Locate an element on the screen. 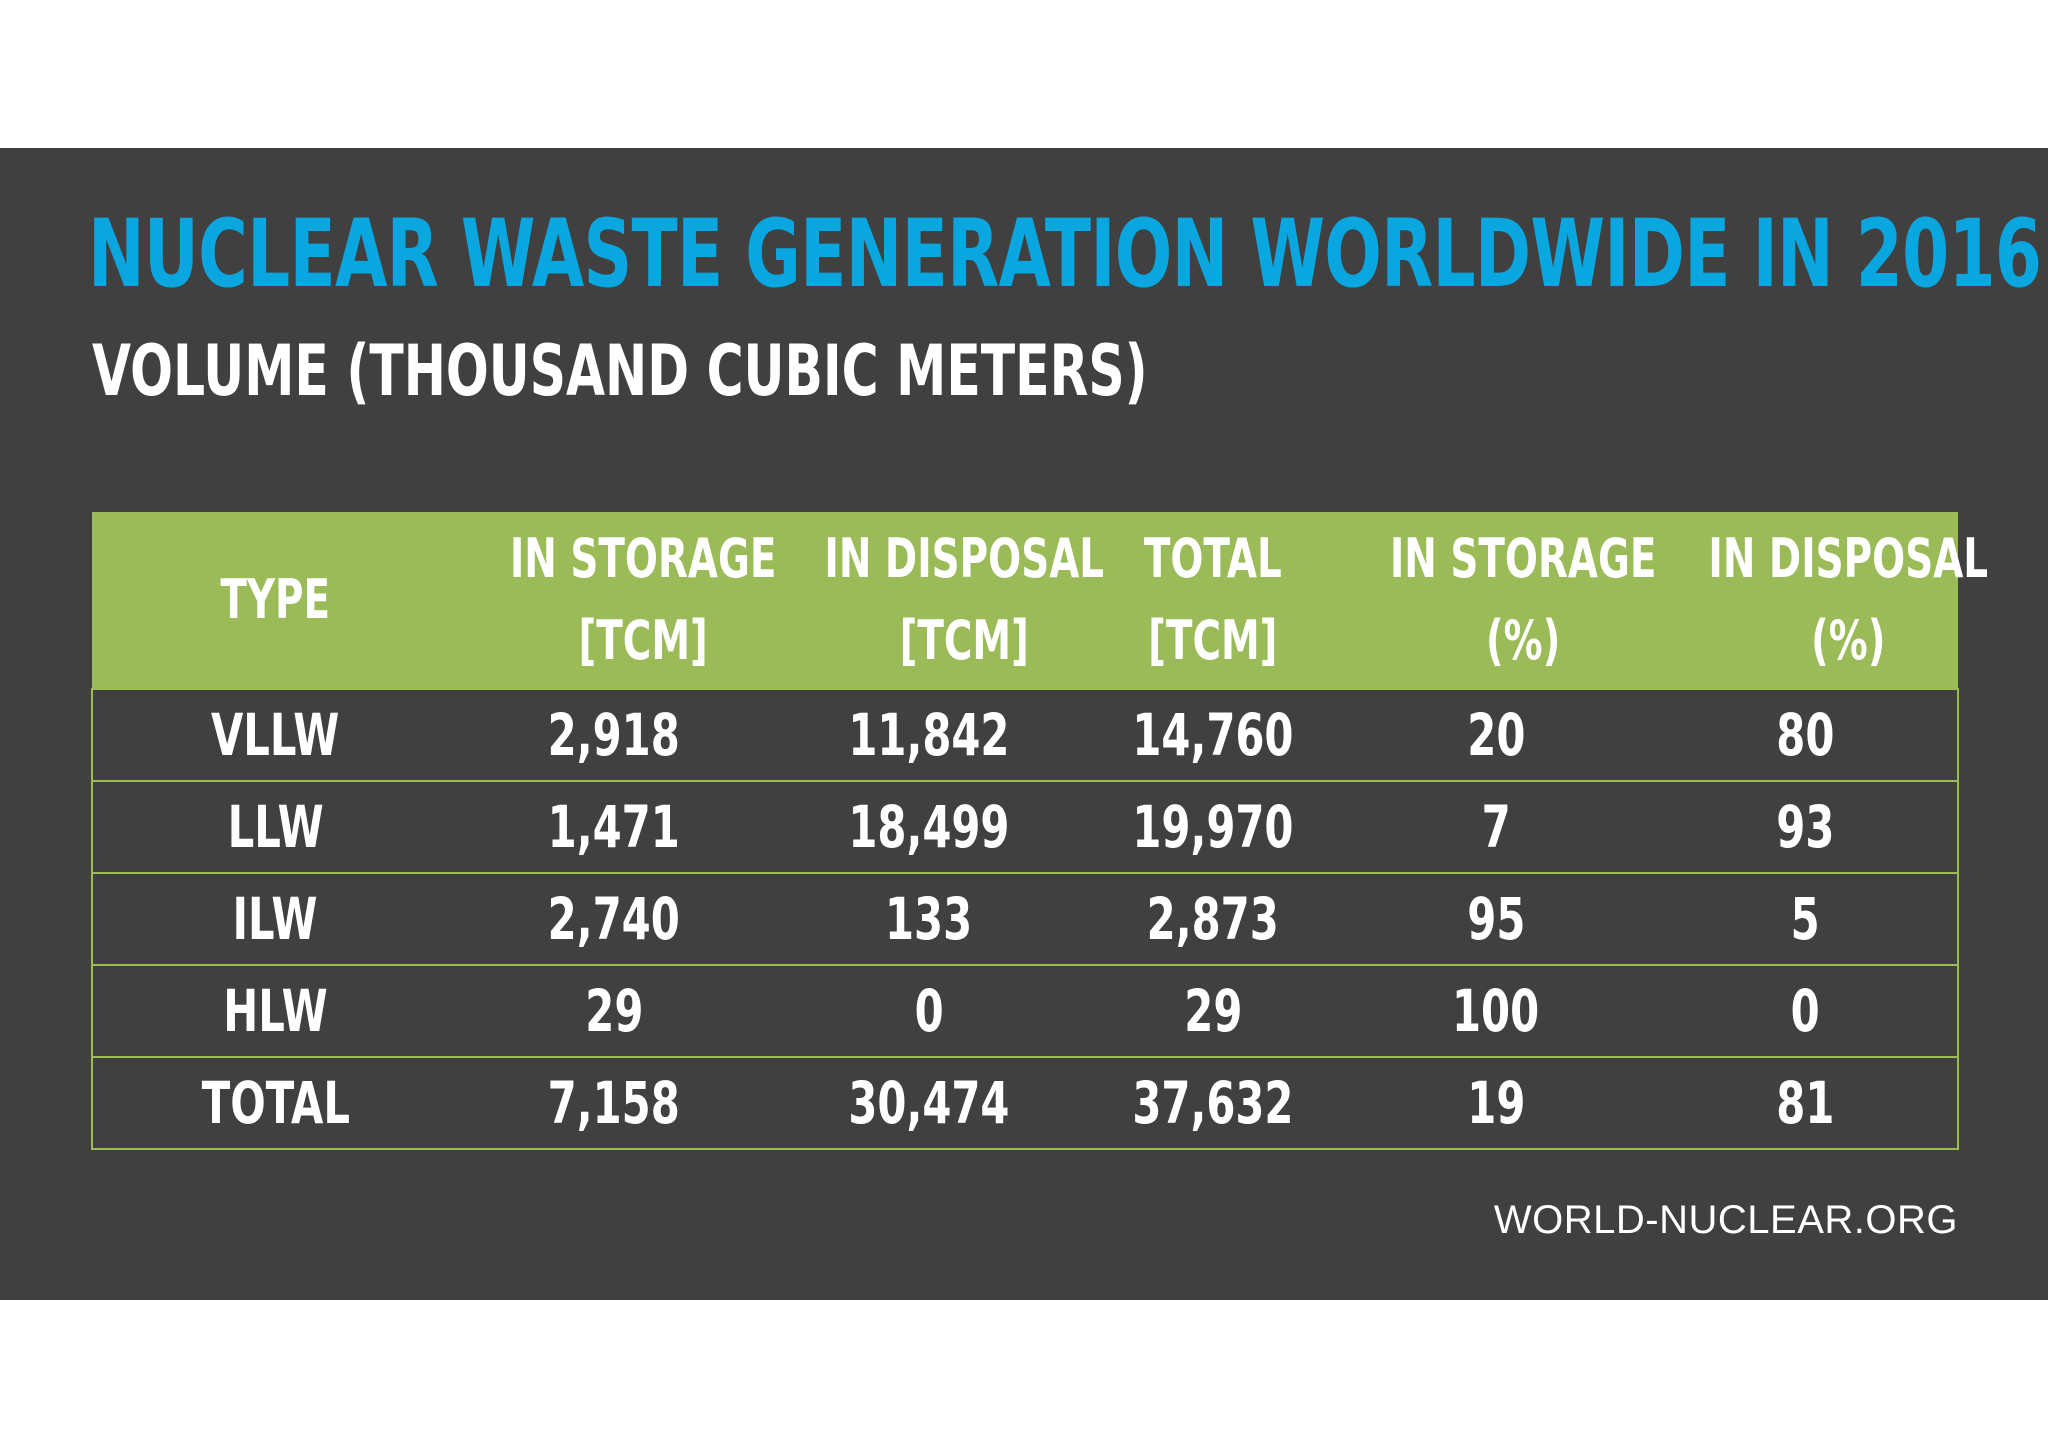  cell-value: 14,760 is located at coordinates (1213, 735).